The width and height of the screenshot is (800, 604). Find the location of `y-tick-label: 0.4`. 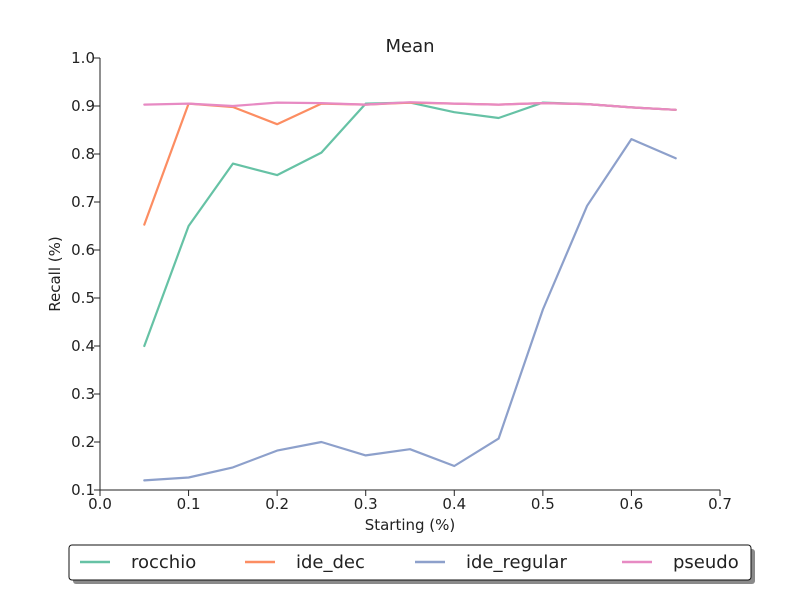

y-tick-label: 0.4 is located at coordinates (83, 346).